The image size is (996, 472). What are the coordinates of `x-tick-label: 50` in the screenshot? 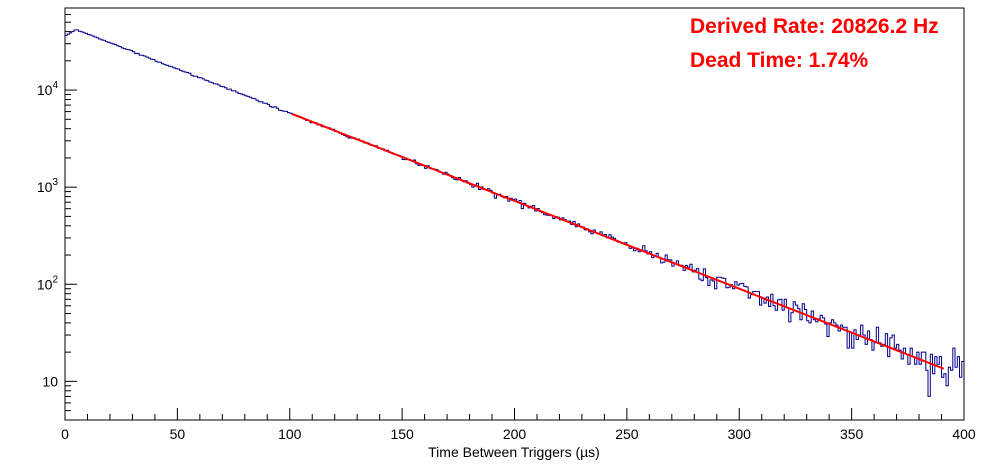 It's located at (178, 434).